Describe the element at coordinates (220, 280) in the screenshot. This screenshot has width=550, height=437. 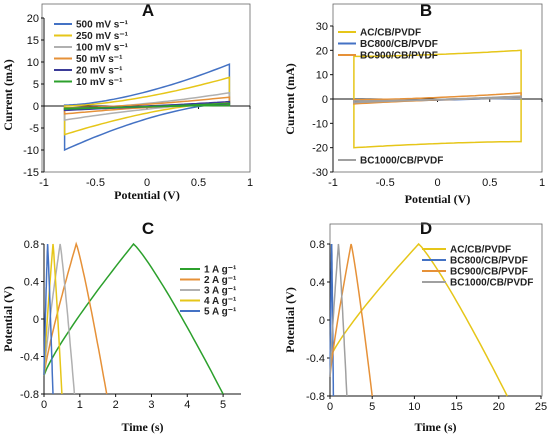
I see `legend-entry: 2 A g⁻¹` at that location.